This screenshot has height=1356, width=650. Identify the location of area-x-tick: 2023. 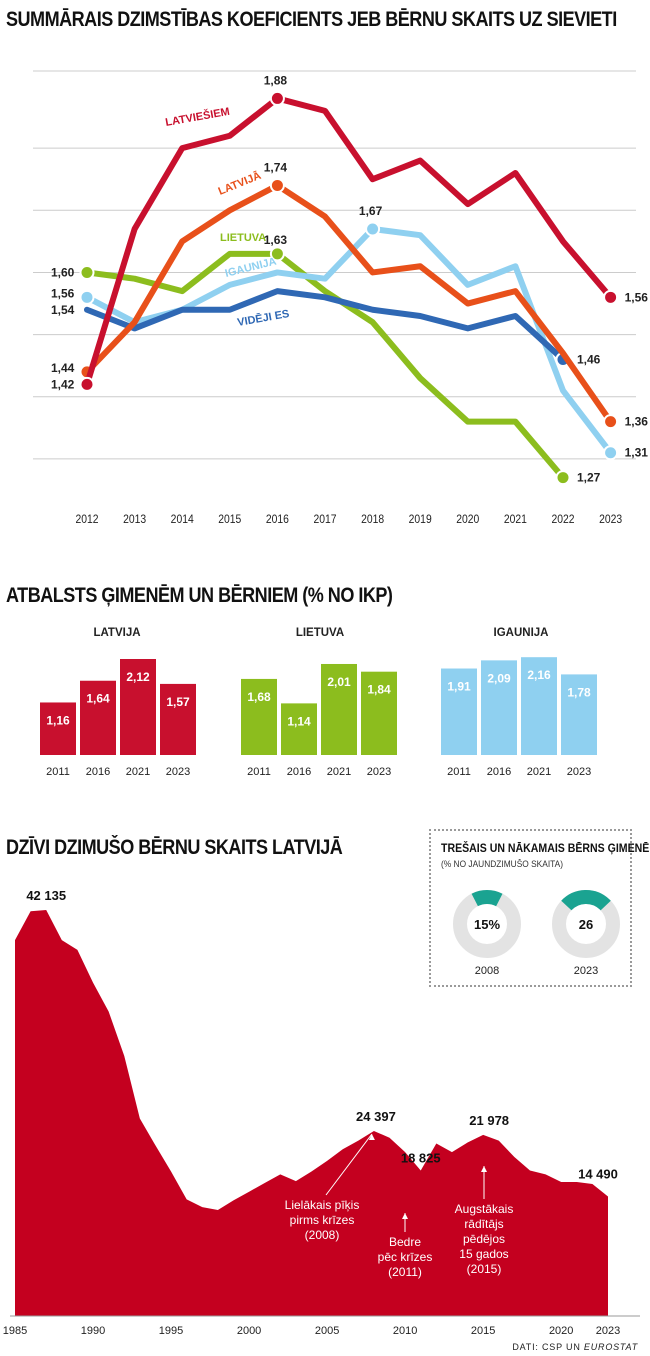
(608, 1331).